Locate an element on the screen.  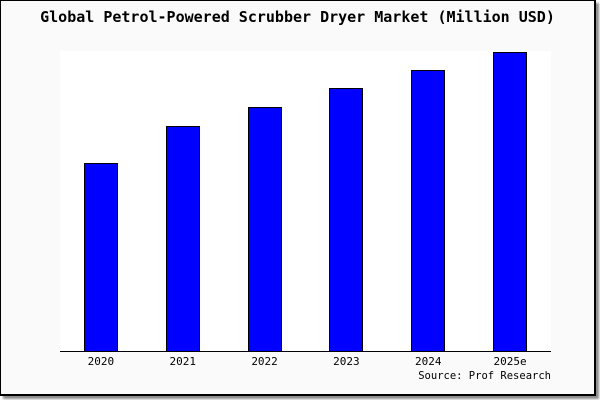
bar-slot-2022 is located at coordinates (265, 201).